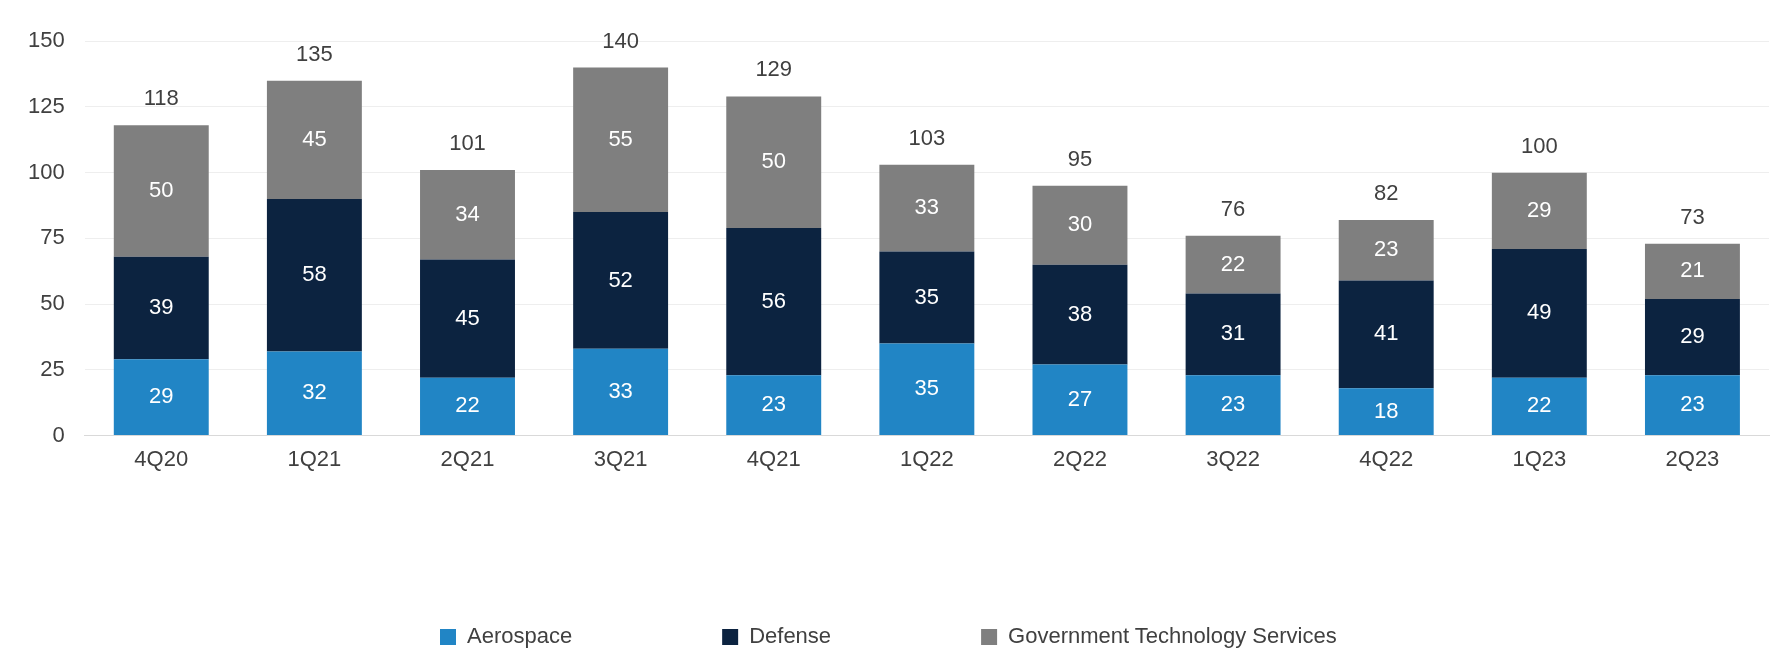 The height and width of the screenshot is (666, 1787). What do you see at coordinates (46, 171) in the screenshot?
I see `y-tick-label: 100` at bounding box center [46, 171].